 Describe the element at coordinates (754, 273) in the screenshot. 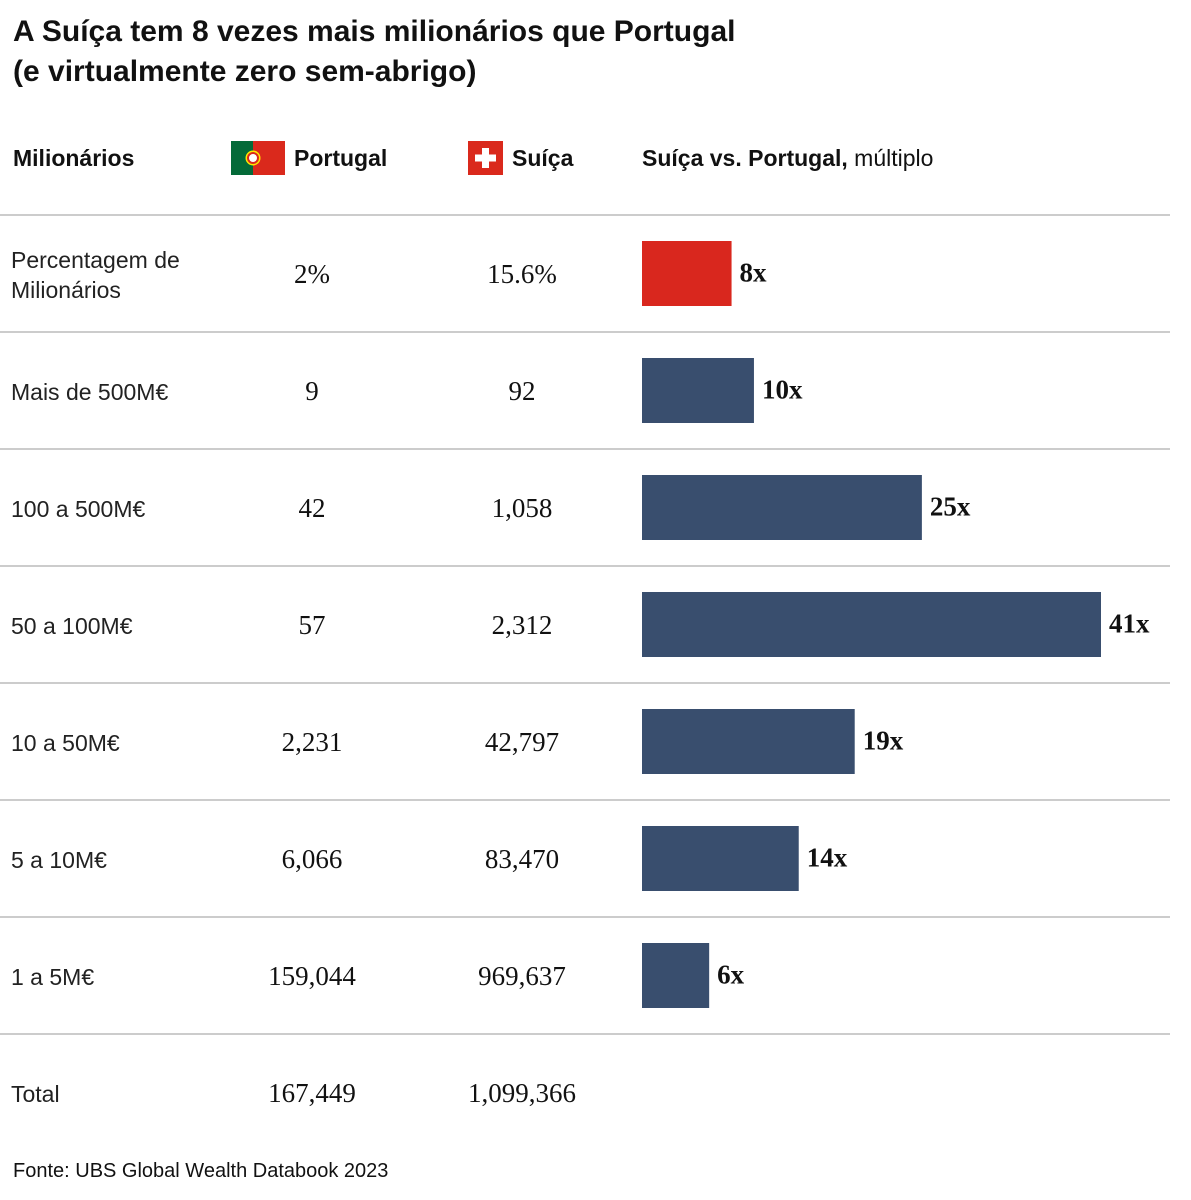

I see `bar-value-label: 8x` at that location.